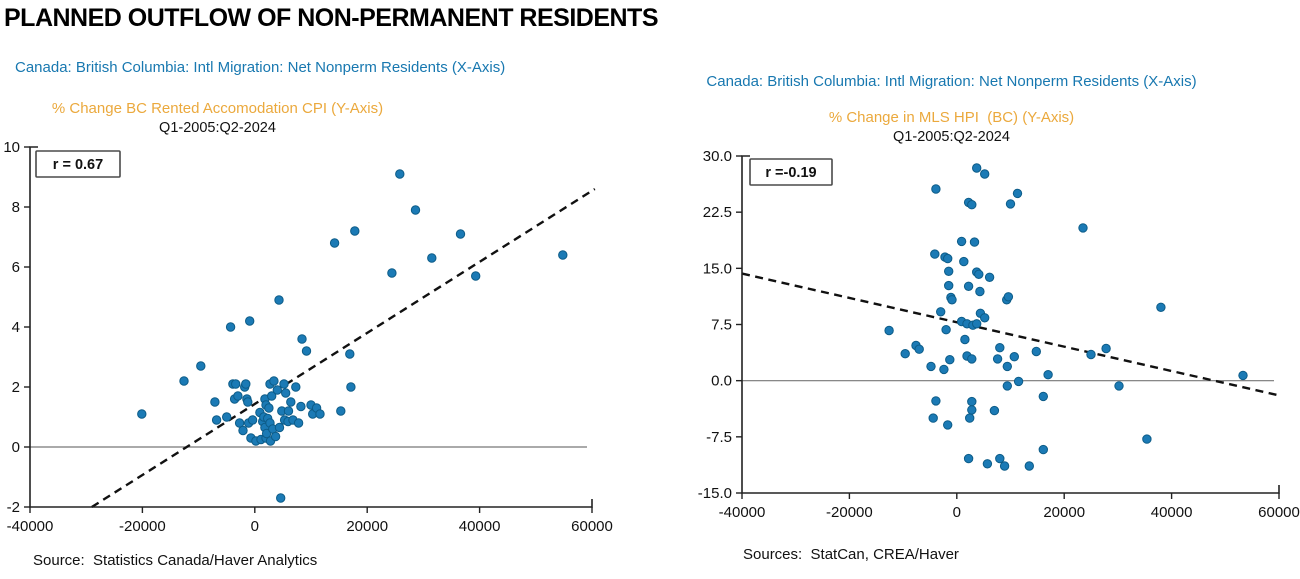  What do you see at coordinates (715, 493) in the screenshot?
I see `y-tick-label: -15.0` at bounding box center [715, 493].